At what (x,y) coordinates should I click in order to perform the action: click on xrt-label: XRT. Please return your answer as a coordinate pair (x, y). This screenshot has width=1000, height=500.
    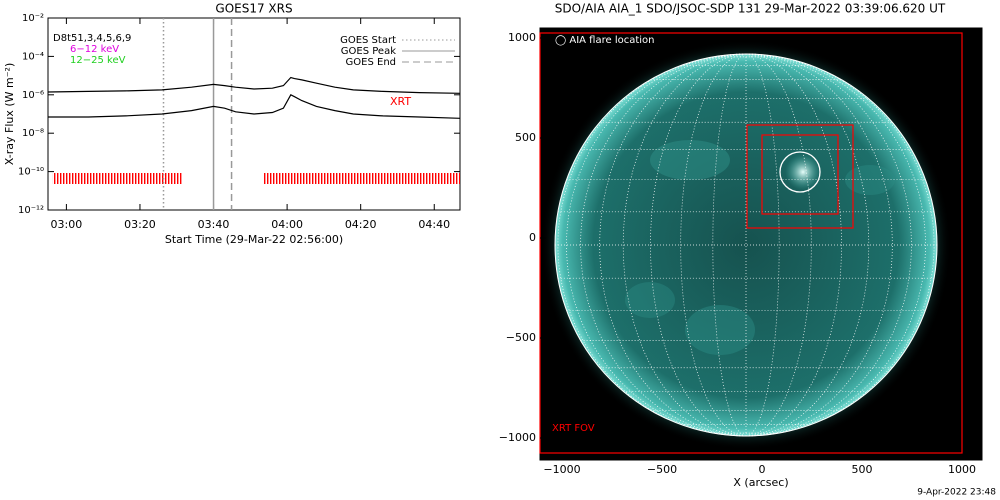
    Looking at the image, I should click on (400, 101).